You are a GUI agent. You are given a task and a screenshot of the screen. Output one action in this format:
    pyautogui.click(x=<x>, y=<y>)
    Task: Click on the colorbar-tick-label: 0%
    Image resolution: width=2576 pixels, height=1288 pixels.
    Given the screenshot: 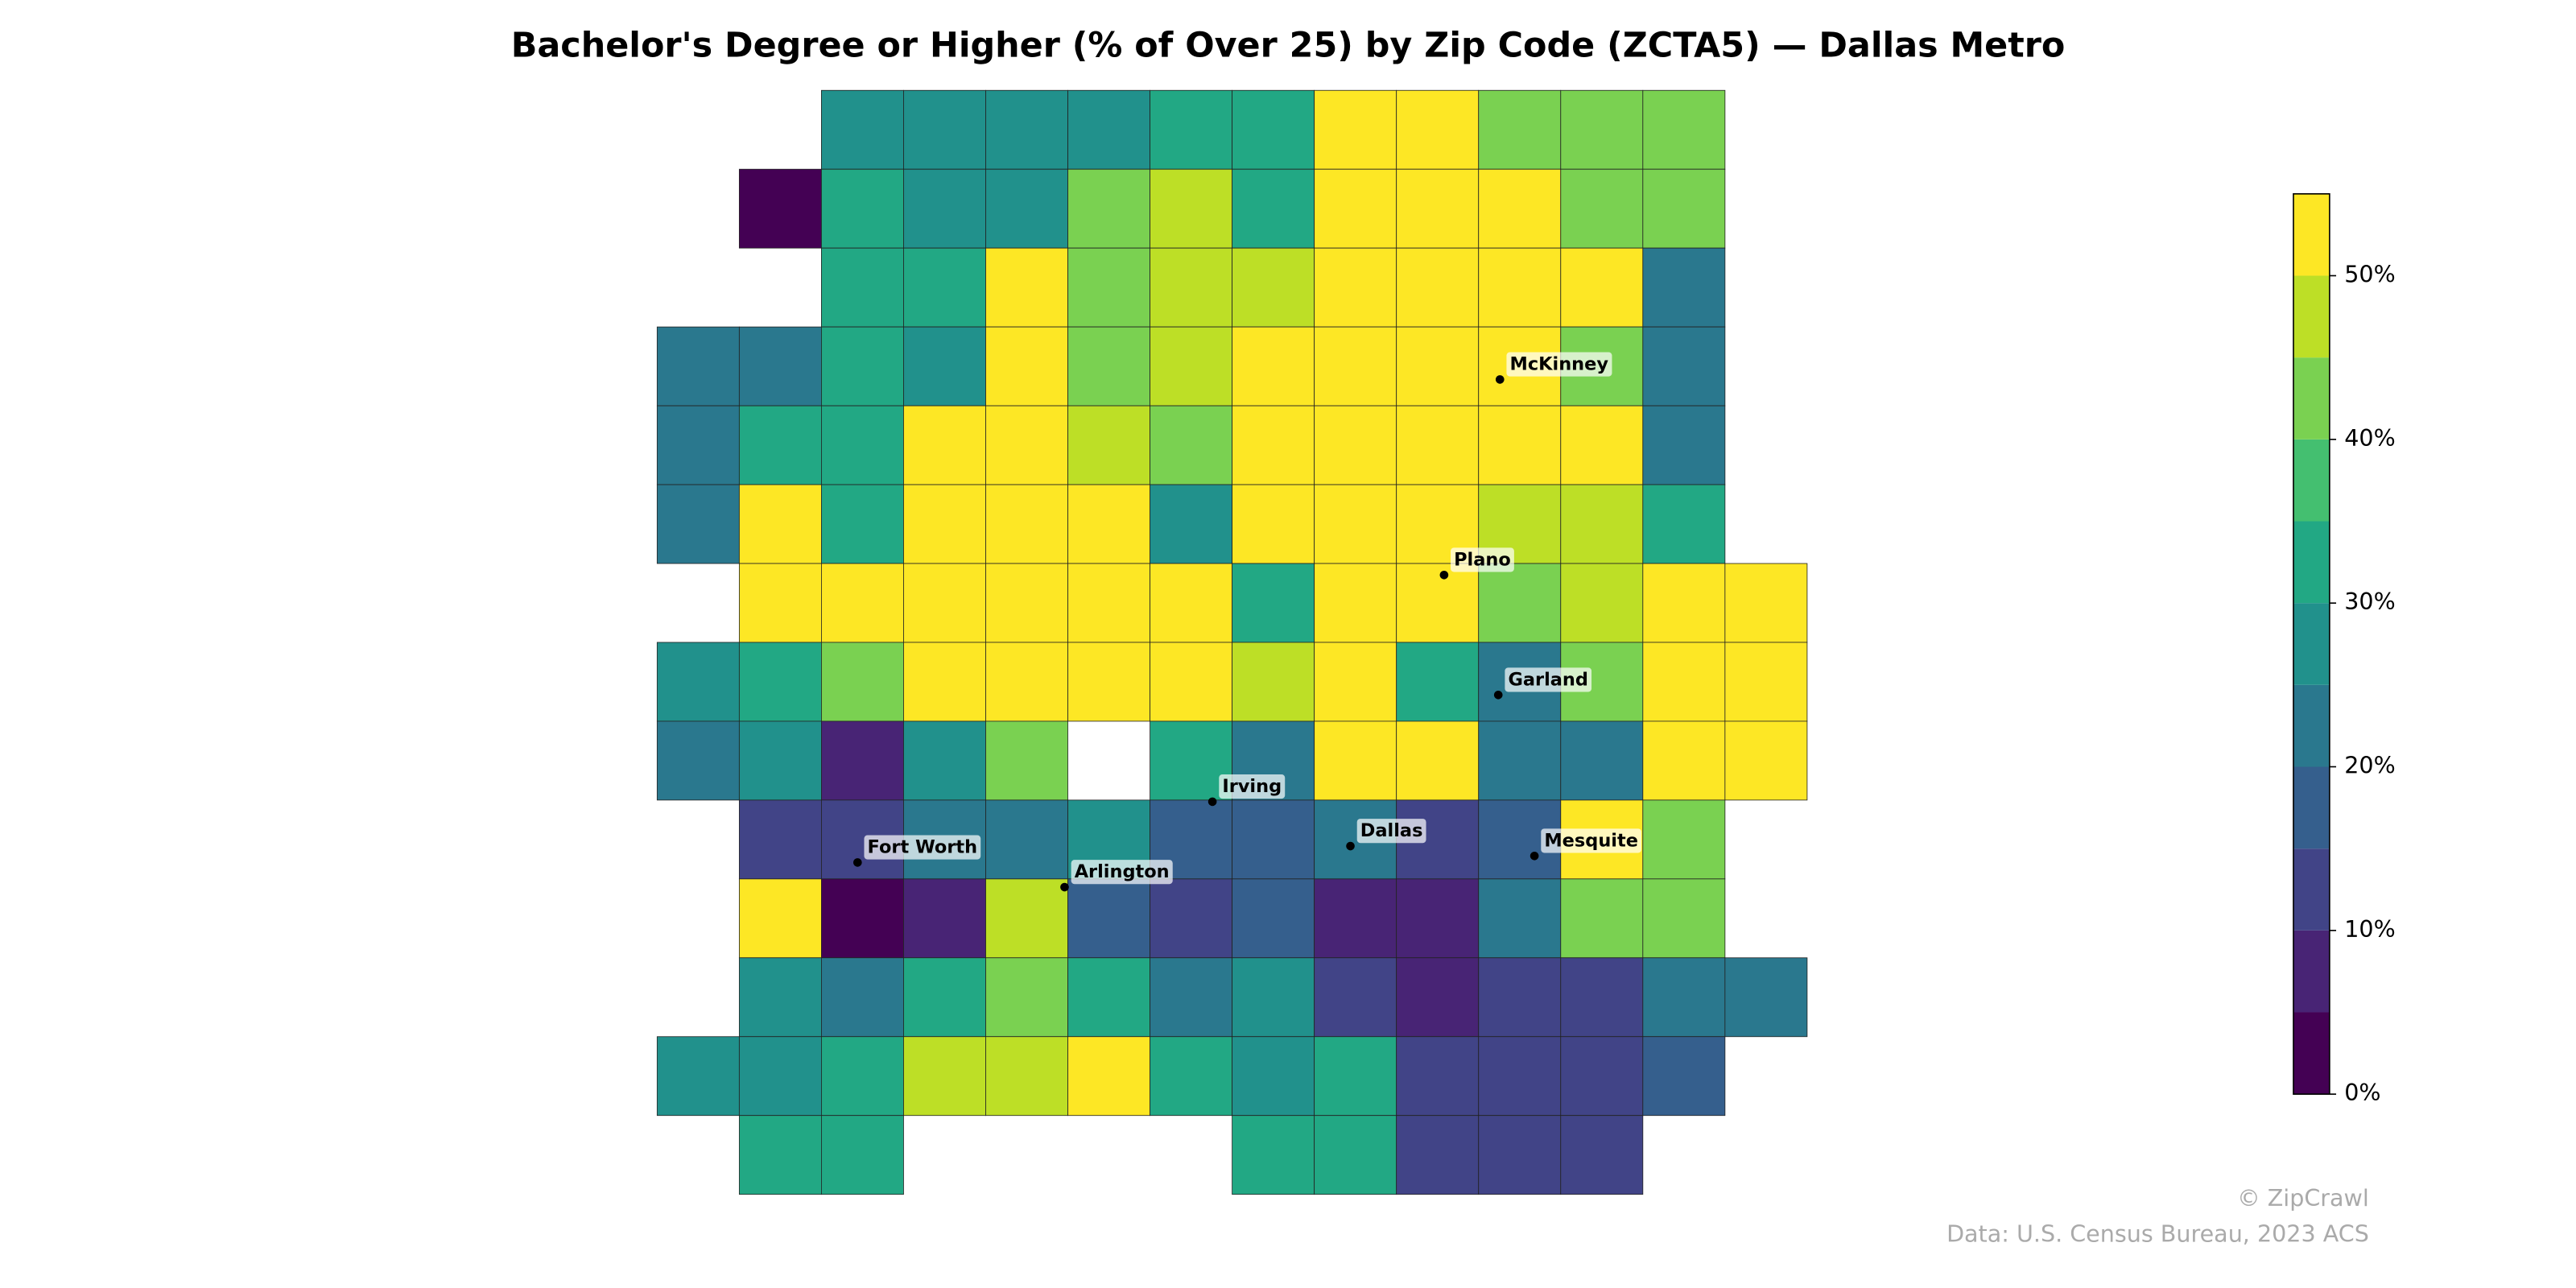 What is the action you would take?
    pyautogui.click(x=2362, y=1092)
    